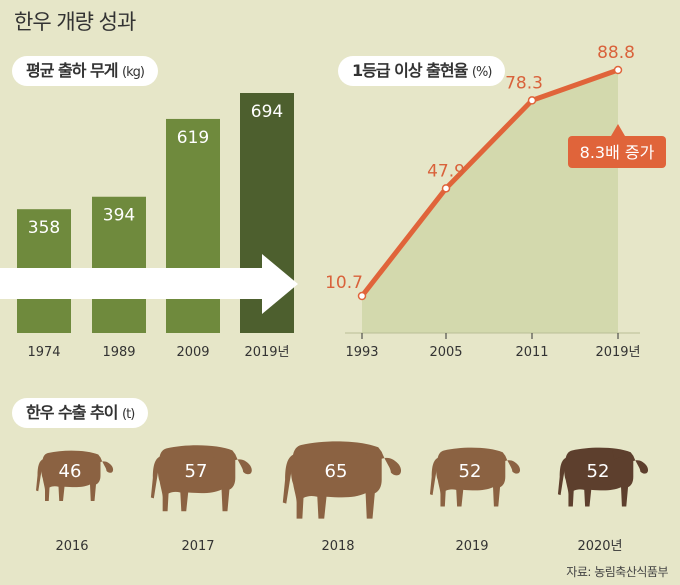 The width and height of the screenshot is (680, 585). I want to click on grade-callout-box, so click(617, 152).